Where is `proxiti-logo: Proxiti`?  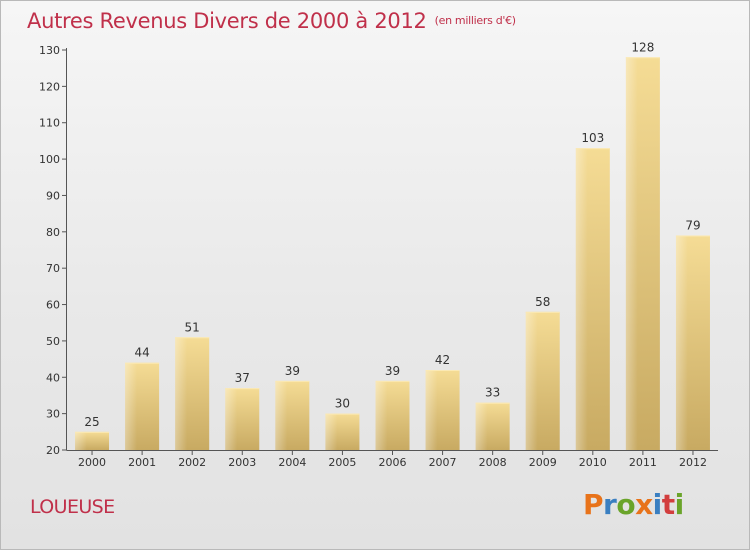 proxiti-logo: Proxiti is located at coordinates (633, 504).